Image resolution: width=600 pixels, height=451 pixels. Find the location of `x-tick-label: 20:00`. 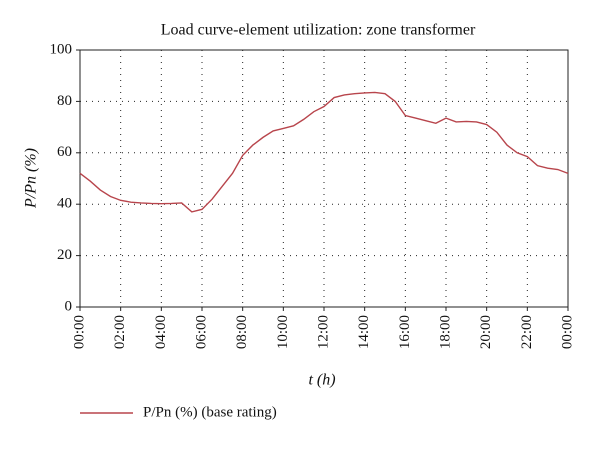

x-tick-label: 20:00 is located at coordinates (486, 332).